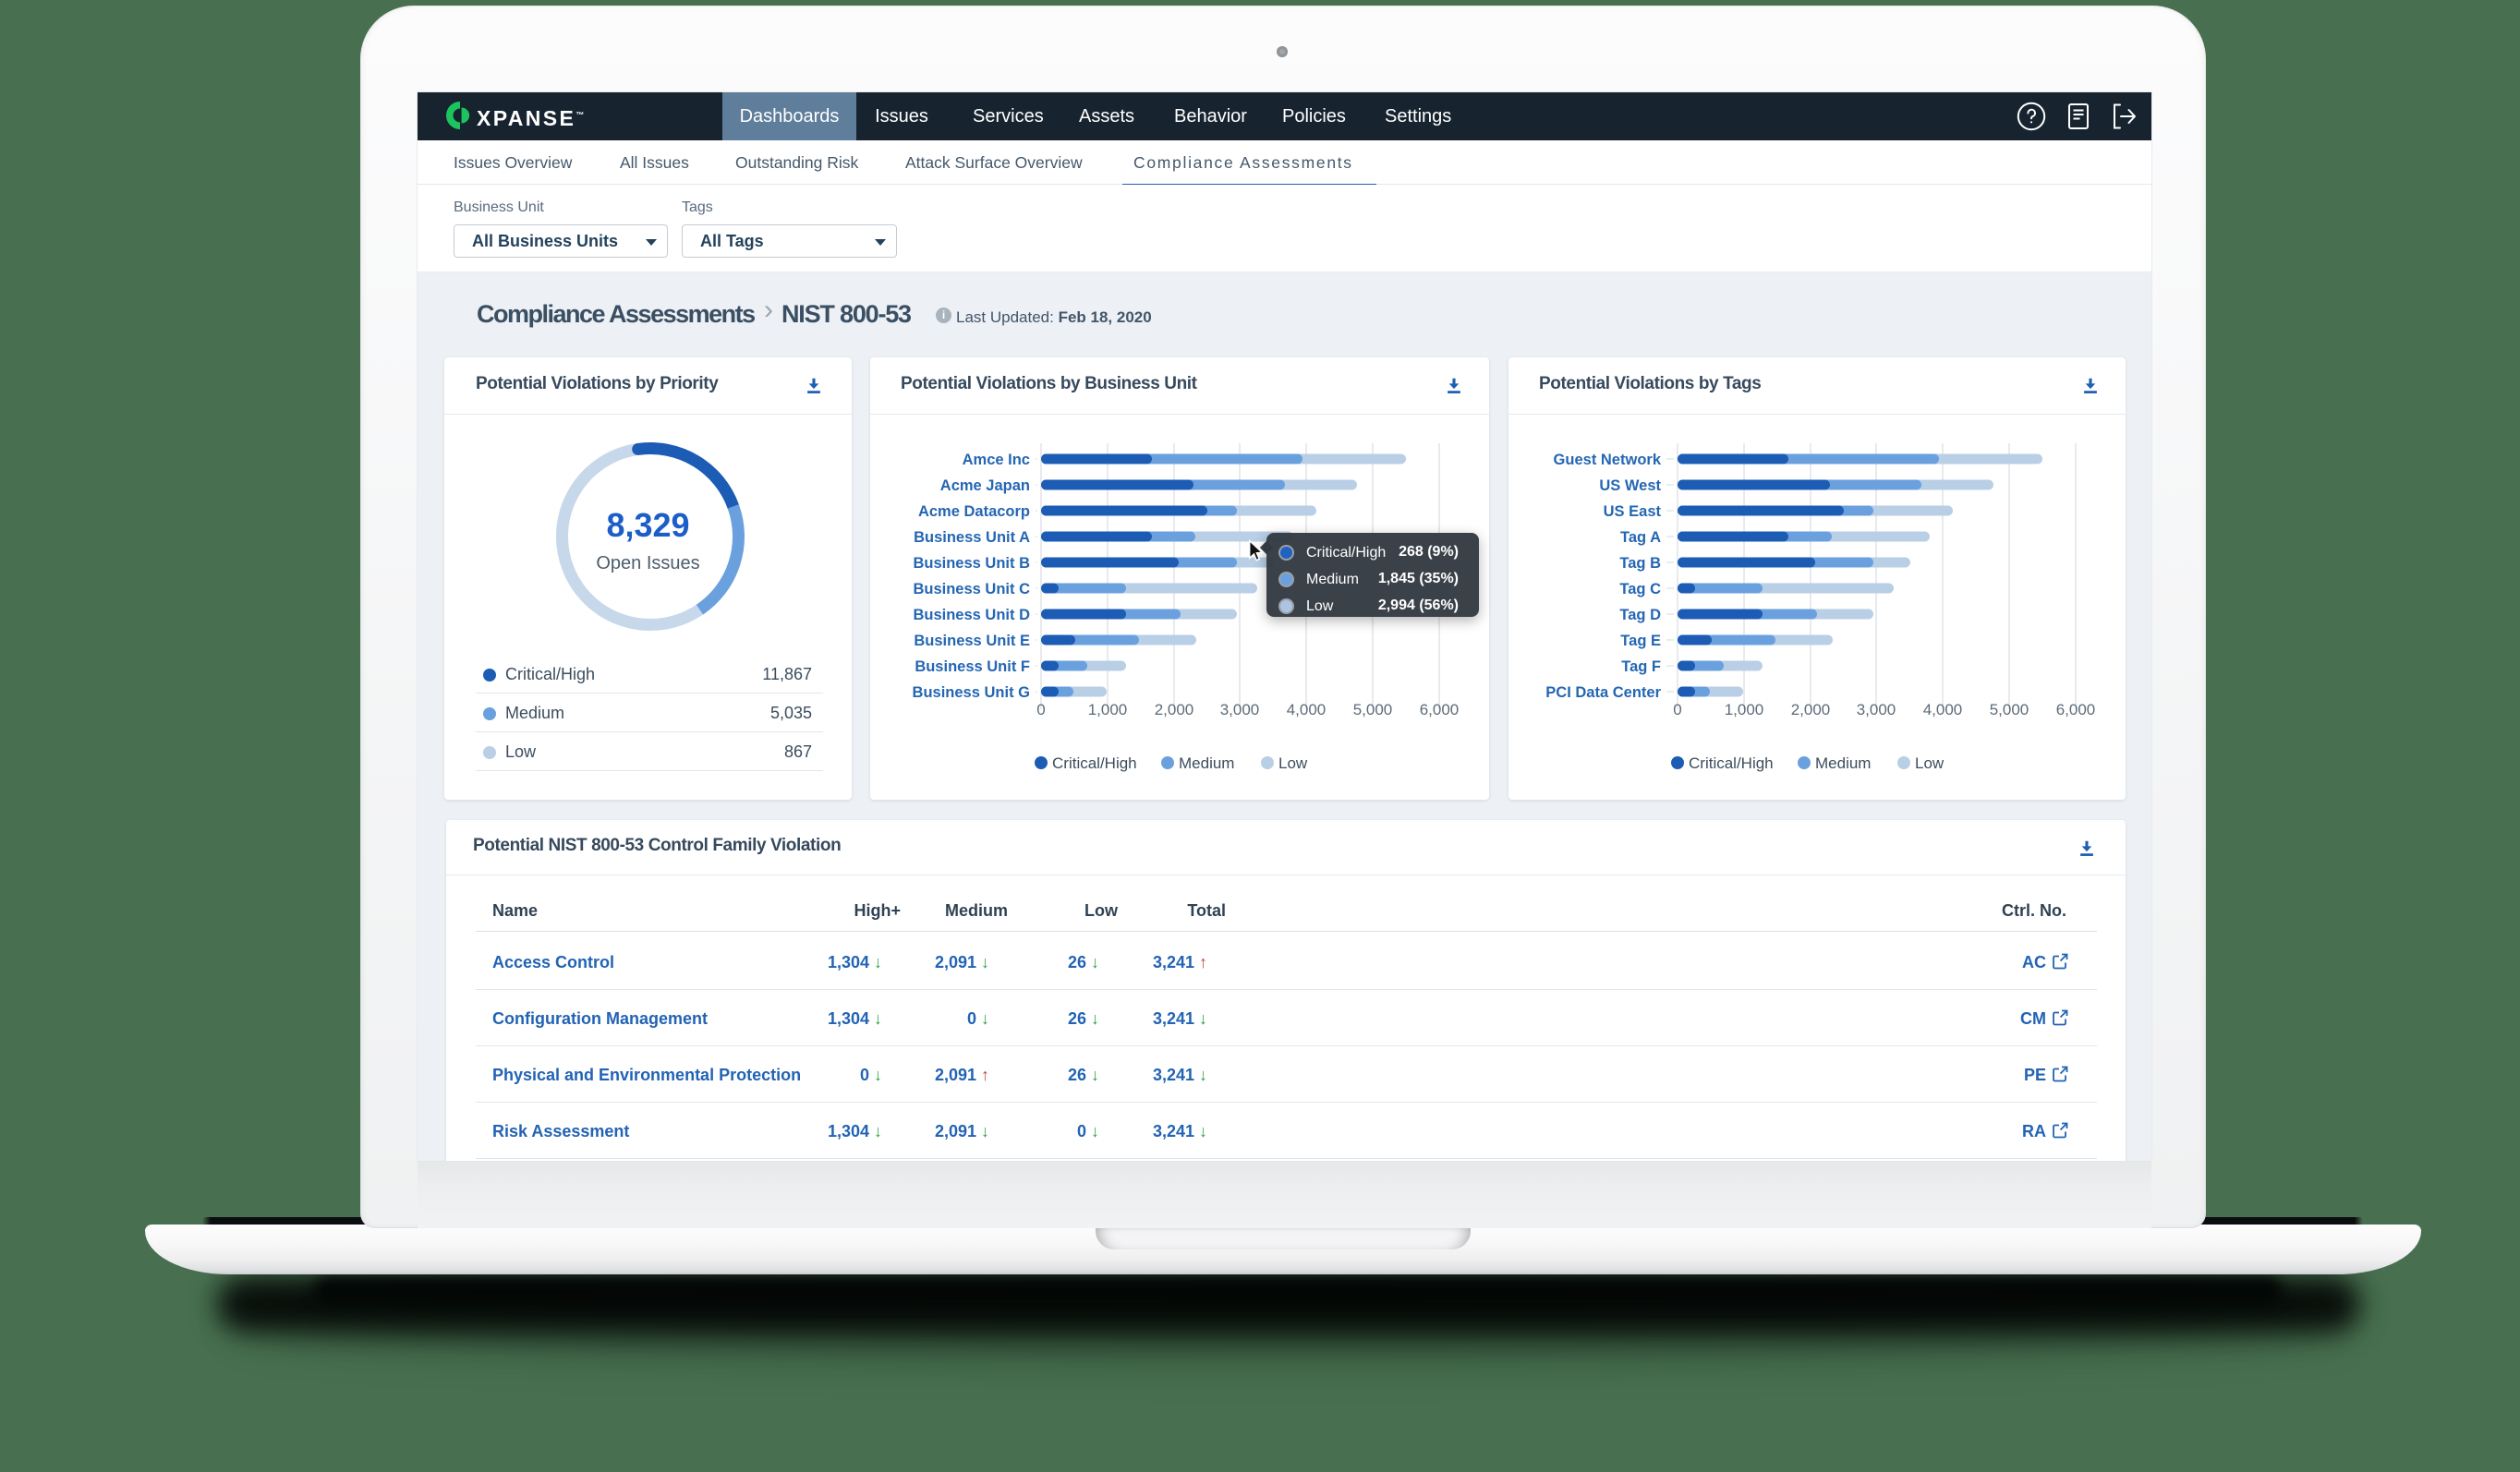 Image resolution: width=2520 pixels, height=1472 pixels. What do you see at coordinates (971, 692) in the screenshot?
I see `svg-text: Business Unit G` at bounding box center [971, 692].